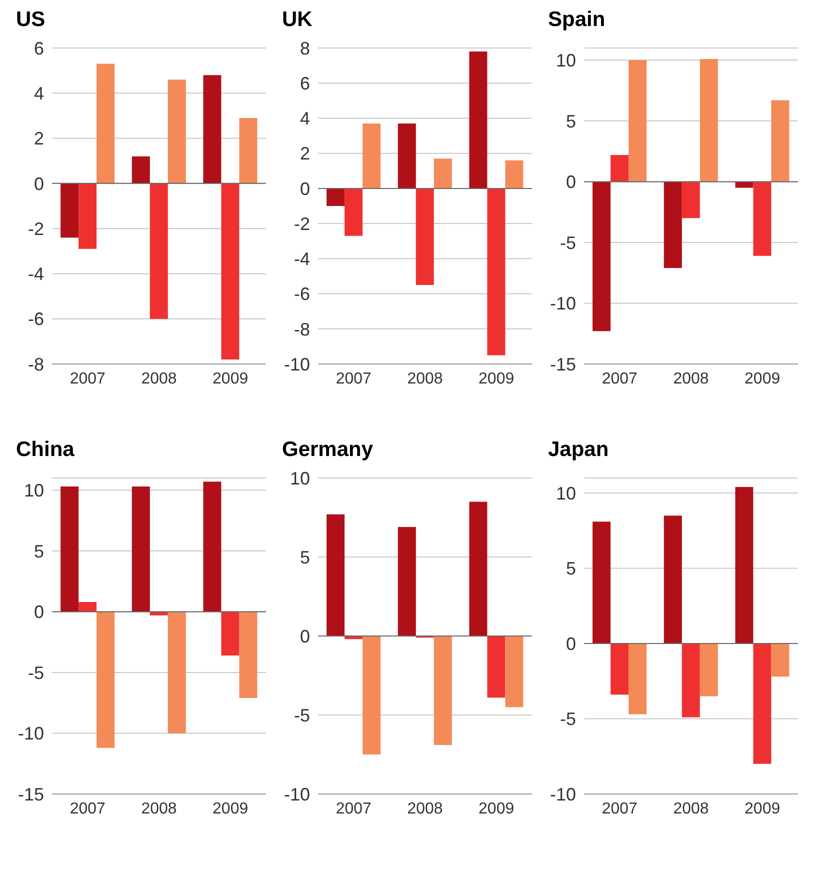 This screenshot has height=879, width=817. What do you see at coordinates (36, 274) in the screenshot?
I see `y-tick-label: -4` at bounding box center [36, 274].